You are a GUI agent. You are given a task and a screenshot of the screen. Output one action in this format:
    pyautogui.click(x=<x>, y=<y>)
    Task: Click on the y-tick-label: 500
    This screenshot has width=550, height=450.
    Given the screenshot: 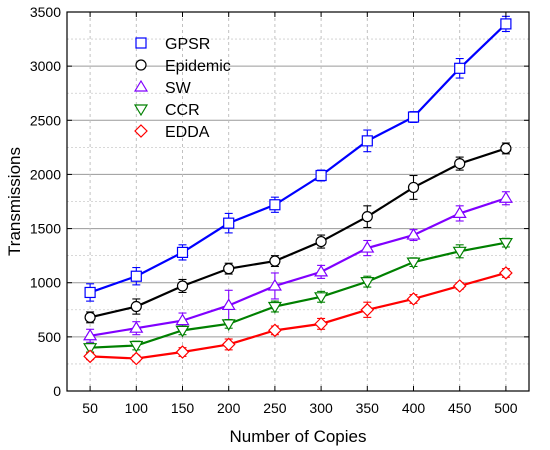 What is the action you would take?
    pyautogui.click(x=50, y=337)
    